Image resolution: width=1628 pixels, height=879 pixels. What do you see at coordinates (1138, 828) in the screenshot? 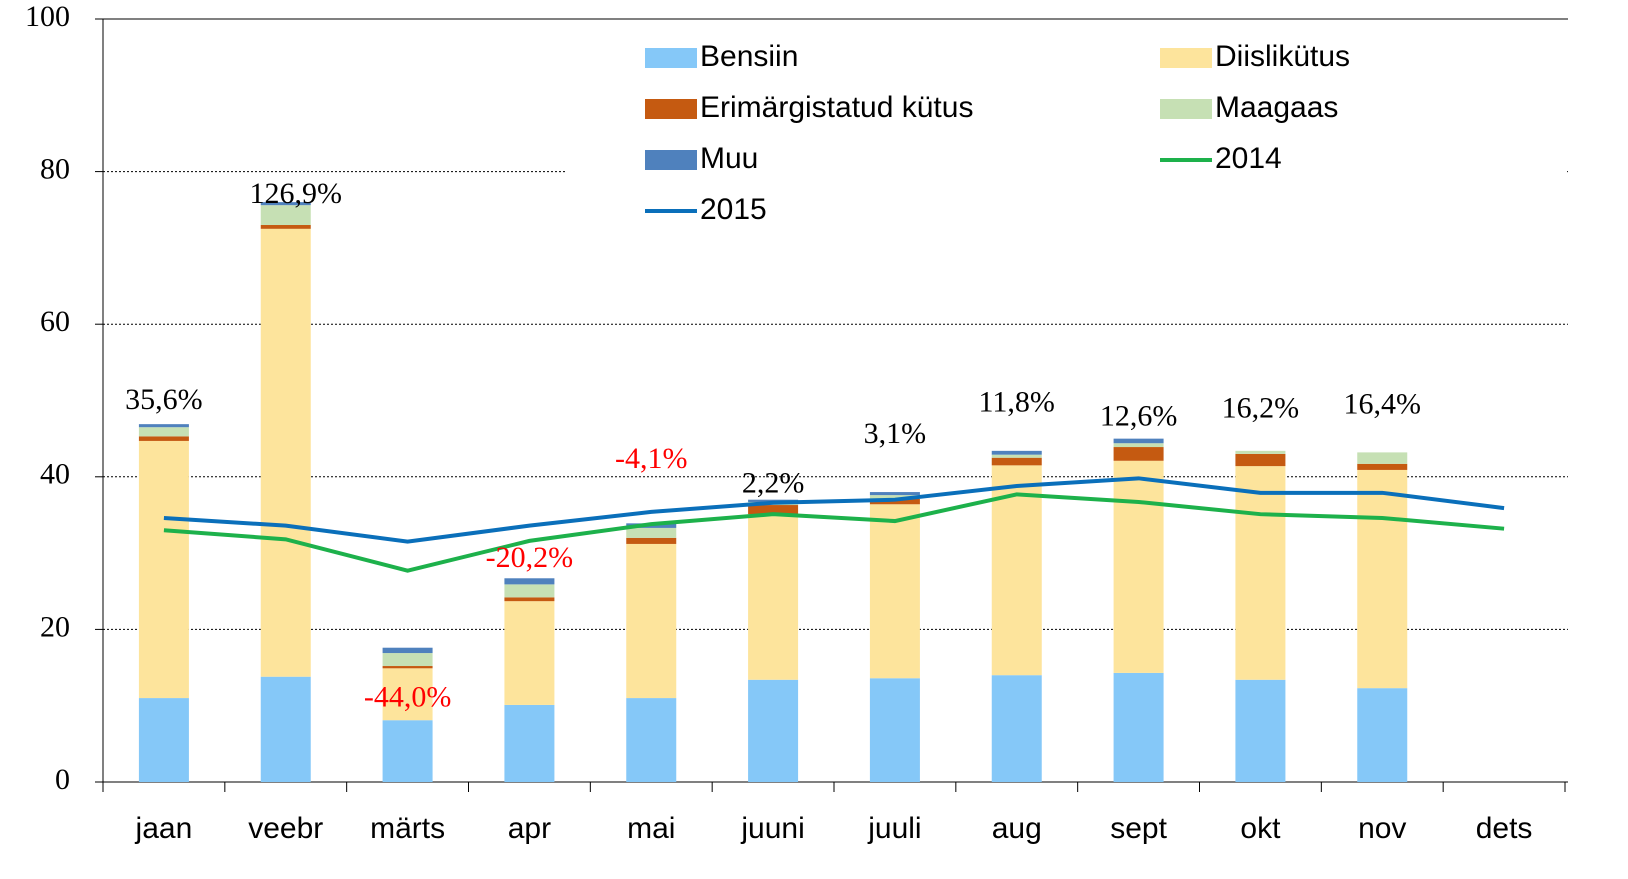
I see `x-tick-label: sept` at bounding box center [1138, 828].